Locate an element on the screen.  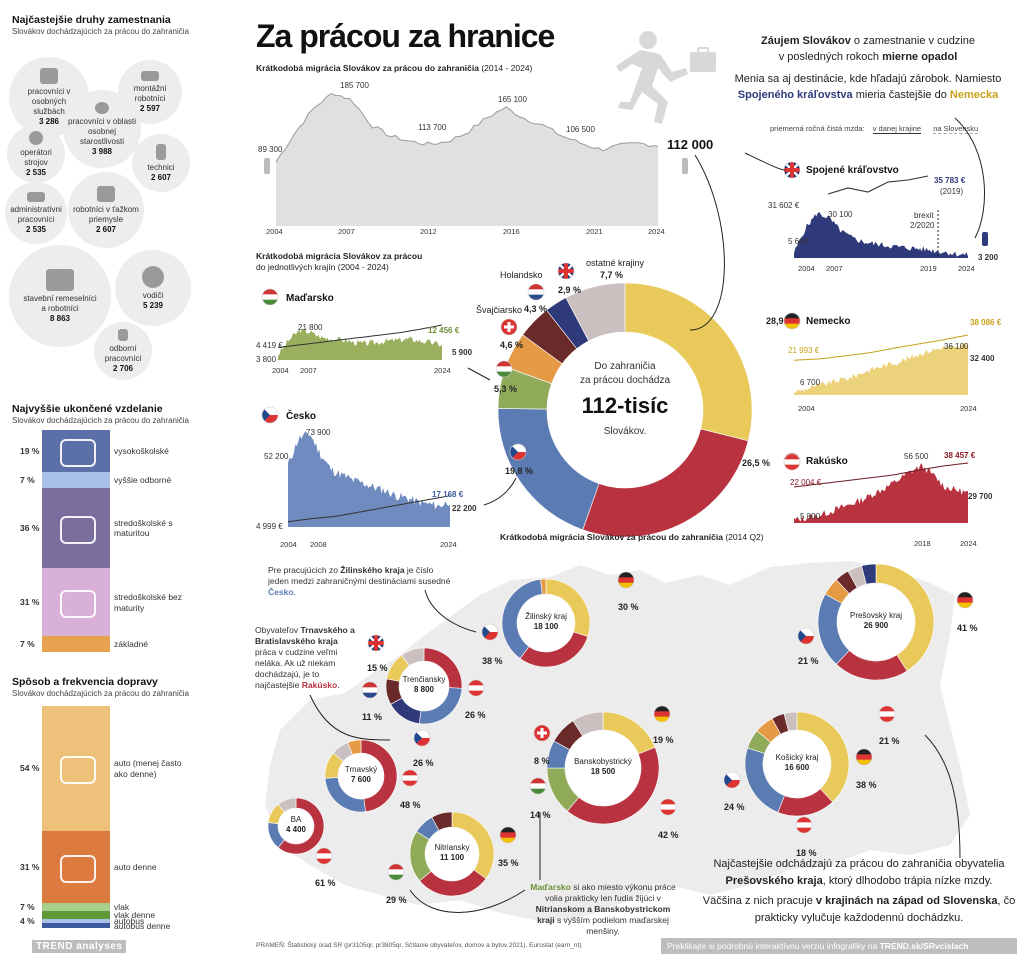
transport-pct: 54 % is located at coordinates (30, 768).